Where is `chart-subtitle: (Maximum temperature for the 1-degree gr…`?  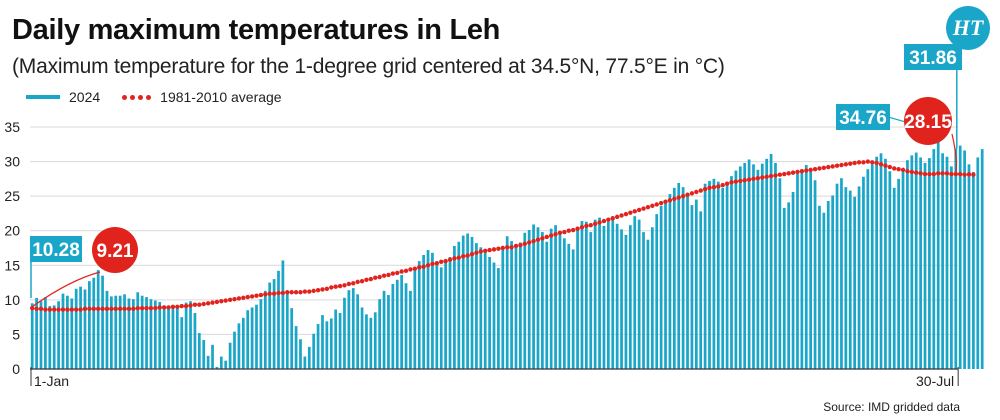
chart-subtitle: (Maximum temperature for the 1-degree gr… is located at coordinates (368, 66).